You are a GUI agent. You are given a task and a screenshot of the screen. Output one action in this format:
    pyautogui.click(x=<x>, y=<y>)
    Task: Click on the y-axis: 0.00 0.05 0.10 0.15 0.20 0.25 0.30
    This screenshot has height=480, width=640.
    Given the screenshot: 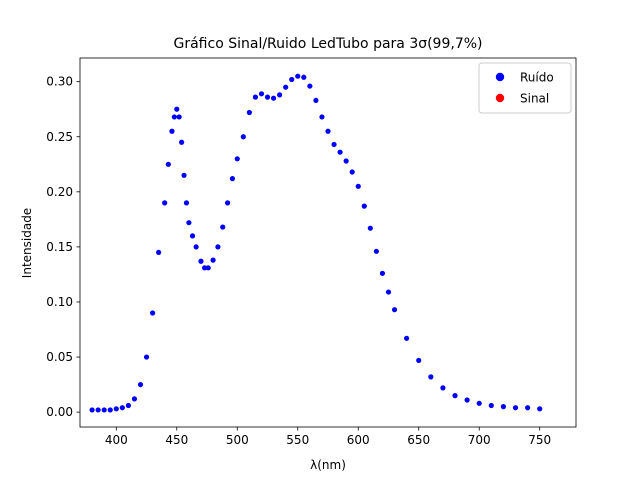 What is the action you would take?
    pyautogui.click(x=63, y=247)
    